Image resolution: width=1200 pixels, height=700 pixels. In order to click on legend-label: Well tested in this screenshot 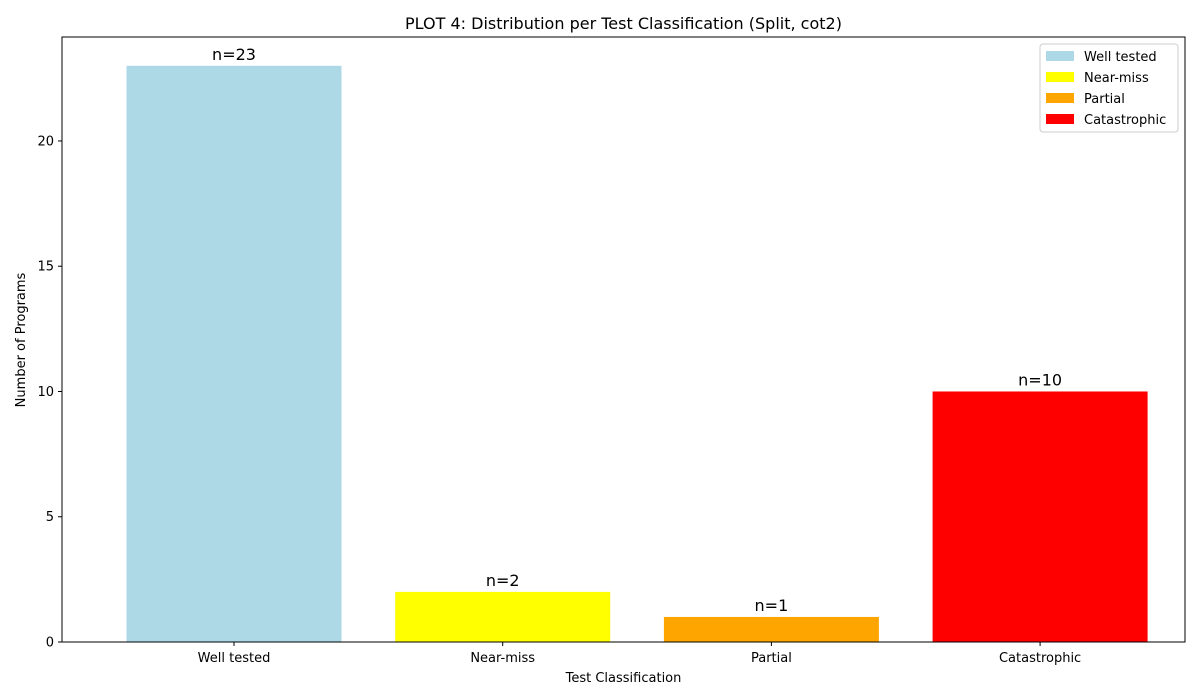, I will do `click(1120, 57)`.